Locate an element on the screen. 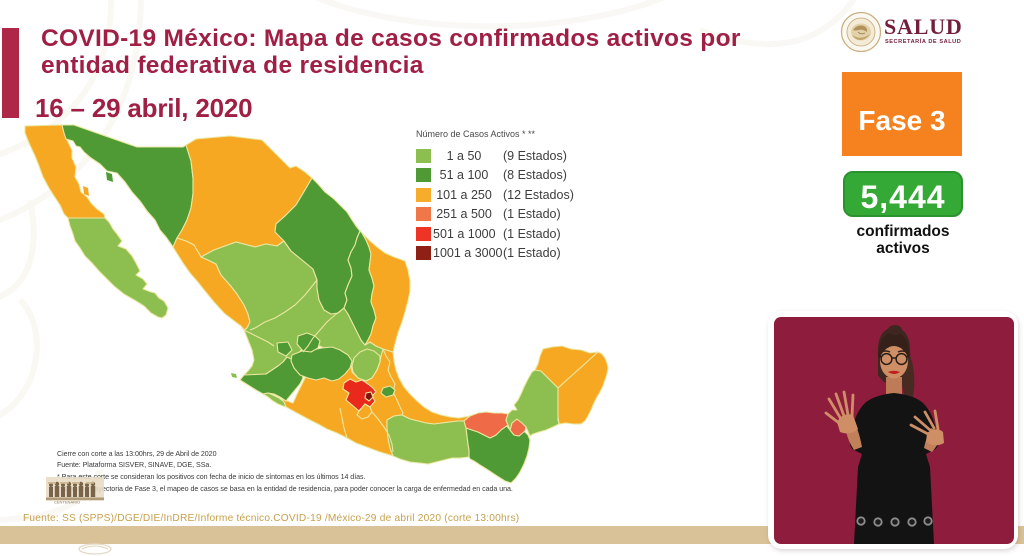 This screenshot has height=556, width=1024. svg-text: CENTENARIO is located at coordinates (67, 502).